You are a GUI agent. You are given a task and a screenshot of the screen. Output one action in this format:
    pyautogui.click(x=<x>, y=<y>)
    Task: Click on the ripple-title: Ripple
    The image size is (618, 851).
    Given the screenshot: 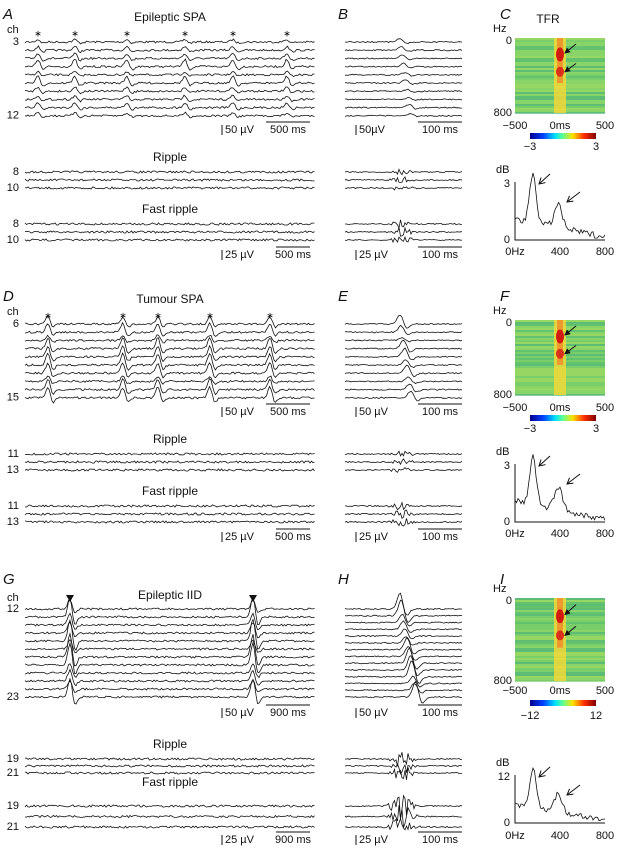 What is the action you would take?
    pyautogui.click(x=170, y=744)
    